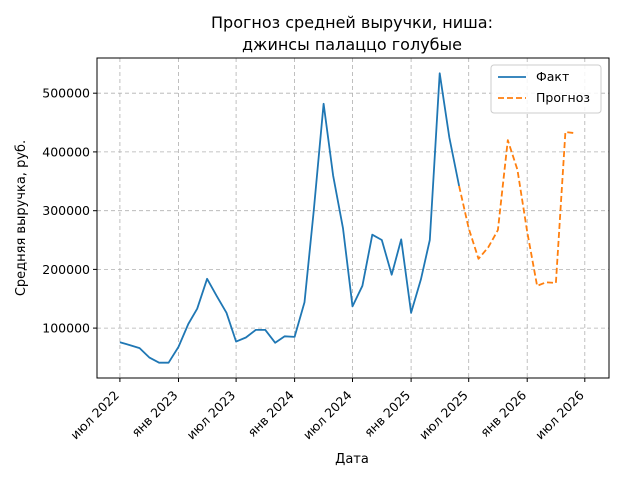 The height and width of the screenshot is (480, 640). I want to click on x-tick-label: янв 2026, so click(503, 413).